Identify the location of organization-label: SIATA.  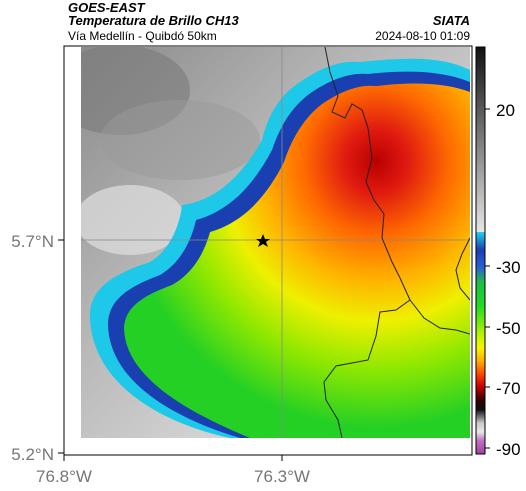
(451, 20).